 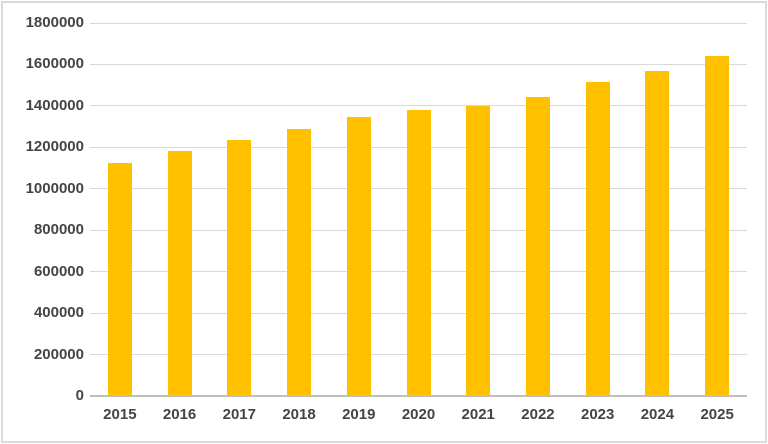 What do you see at coordinates (478, 414) in the screenshot?
I see `x-tick-label: 2021` at bounding box center [478, 414].